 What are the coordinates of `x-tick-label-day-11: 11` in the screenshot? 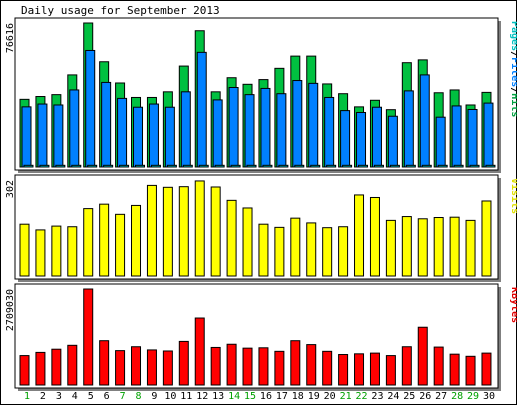 It's located at (186, 396).